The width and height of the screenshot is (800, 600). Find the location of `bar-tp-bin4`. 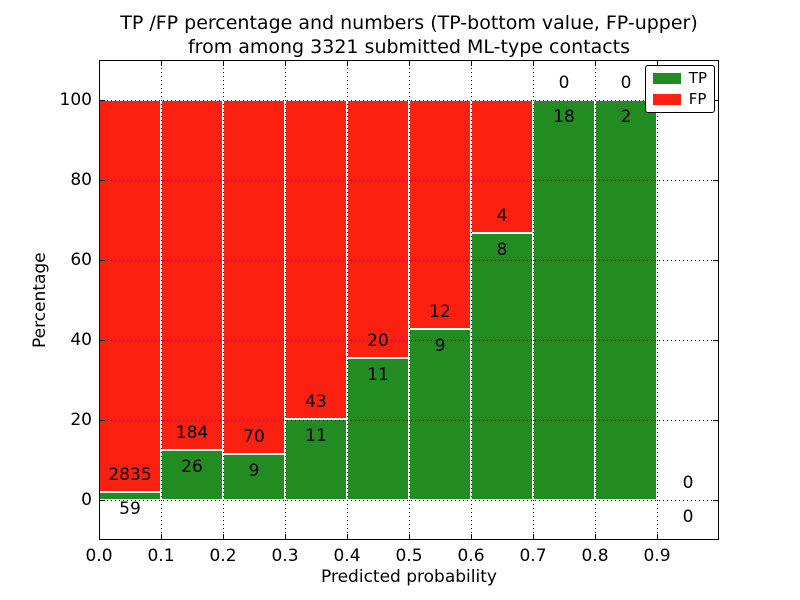

bar-tp-bin4 is located at coordinates (378, 429).